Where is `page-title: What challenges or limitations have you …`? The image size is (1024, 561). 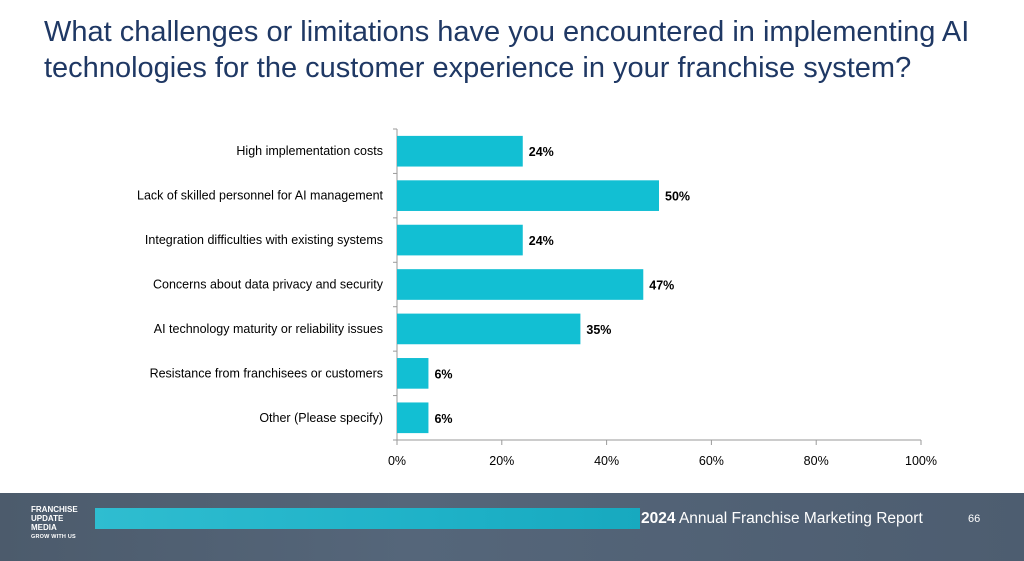
page-title: What challenges or limitations have you … is located at coordinates (524, 50).